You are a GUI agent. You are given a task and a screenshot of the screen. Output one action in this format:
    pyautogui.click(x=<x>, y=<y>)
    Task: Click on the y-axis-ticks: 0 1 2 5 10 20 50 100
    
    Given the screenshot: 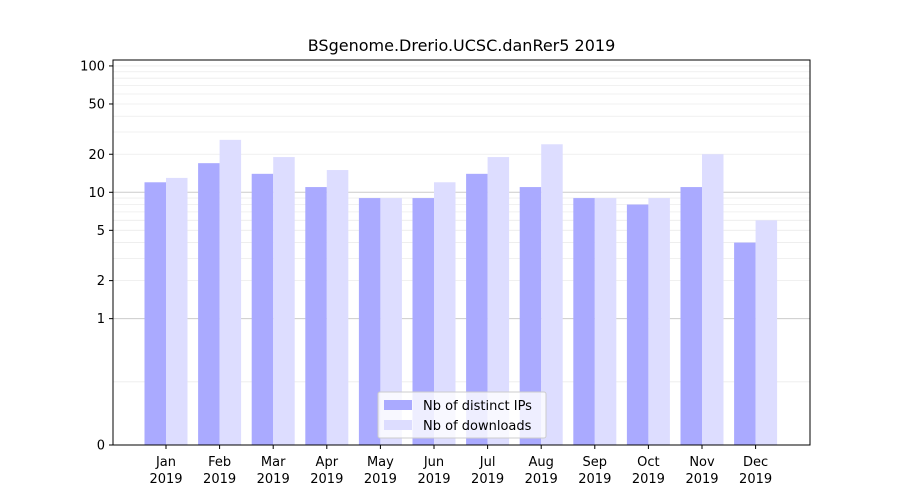 What is the action you would take?
    pyautogui.click(x=96, y=256)
    